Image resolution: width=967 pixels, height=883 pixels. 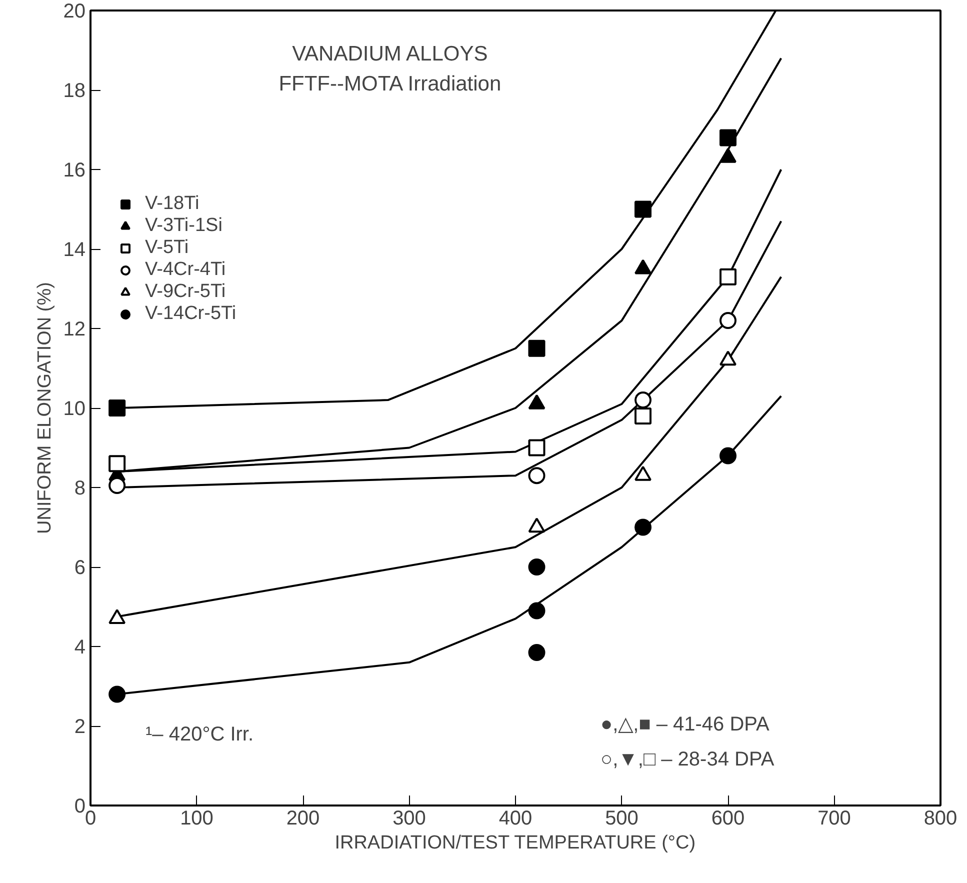 What do you see at coordinates (45, 408) in the screenshot?
I see `y-axis-title: UNIFORM ELONGATION (%)` at bounding box center [45, 408].